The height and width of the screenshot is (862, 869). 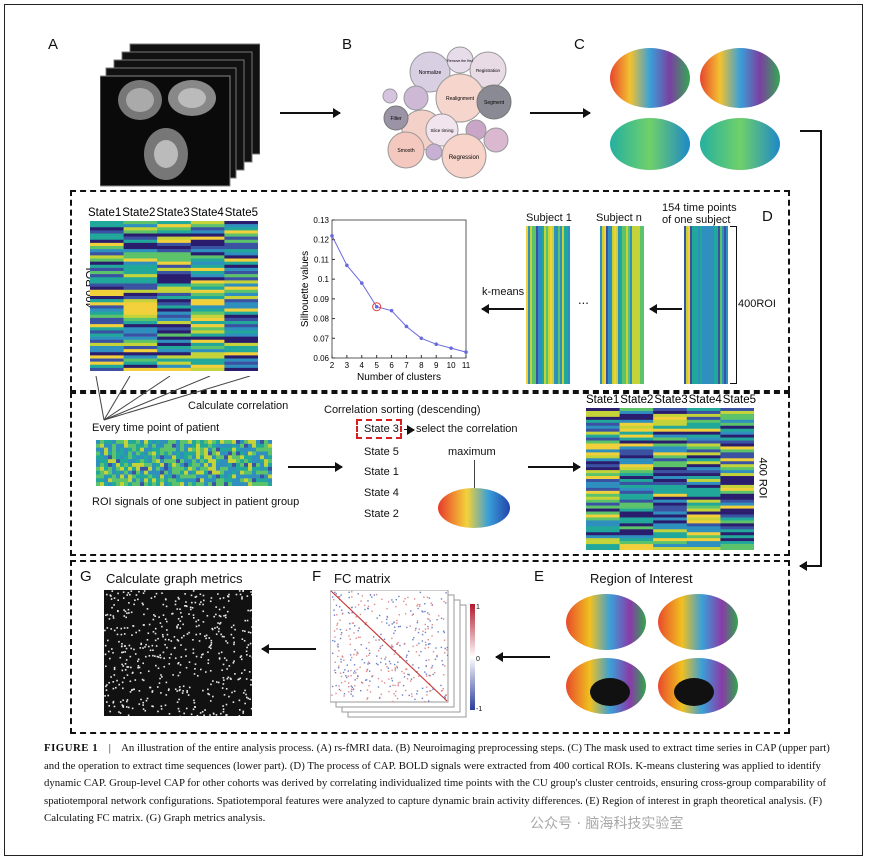 What do you see at coordinates (362, 365) in the screenshot?
I see `x-tick-label: 4` at bounding box center [362, 365].